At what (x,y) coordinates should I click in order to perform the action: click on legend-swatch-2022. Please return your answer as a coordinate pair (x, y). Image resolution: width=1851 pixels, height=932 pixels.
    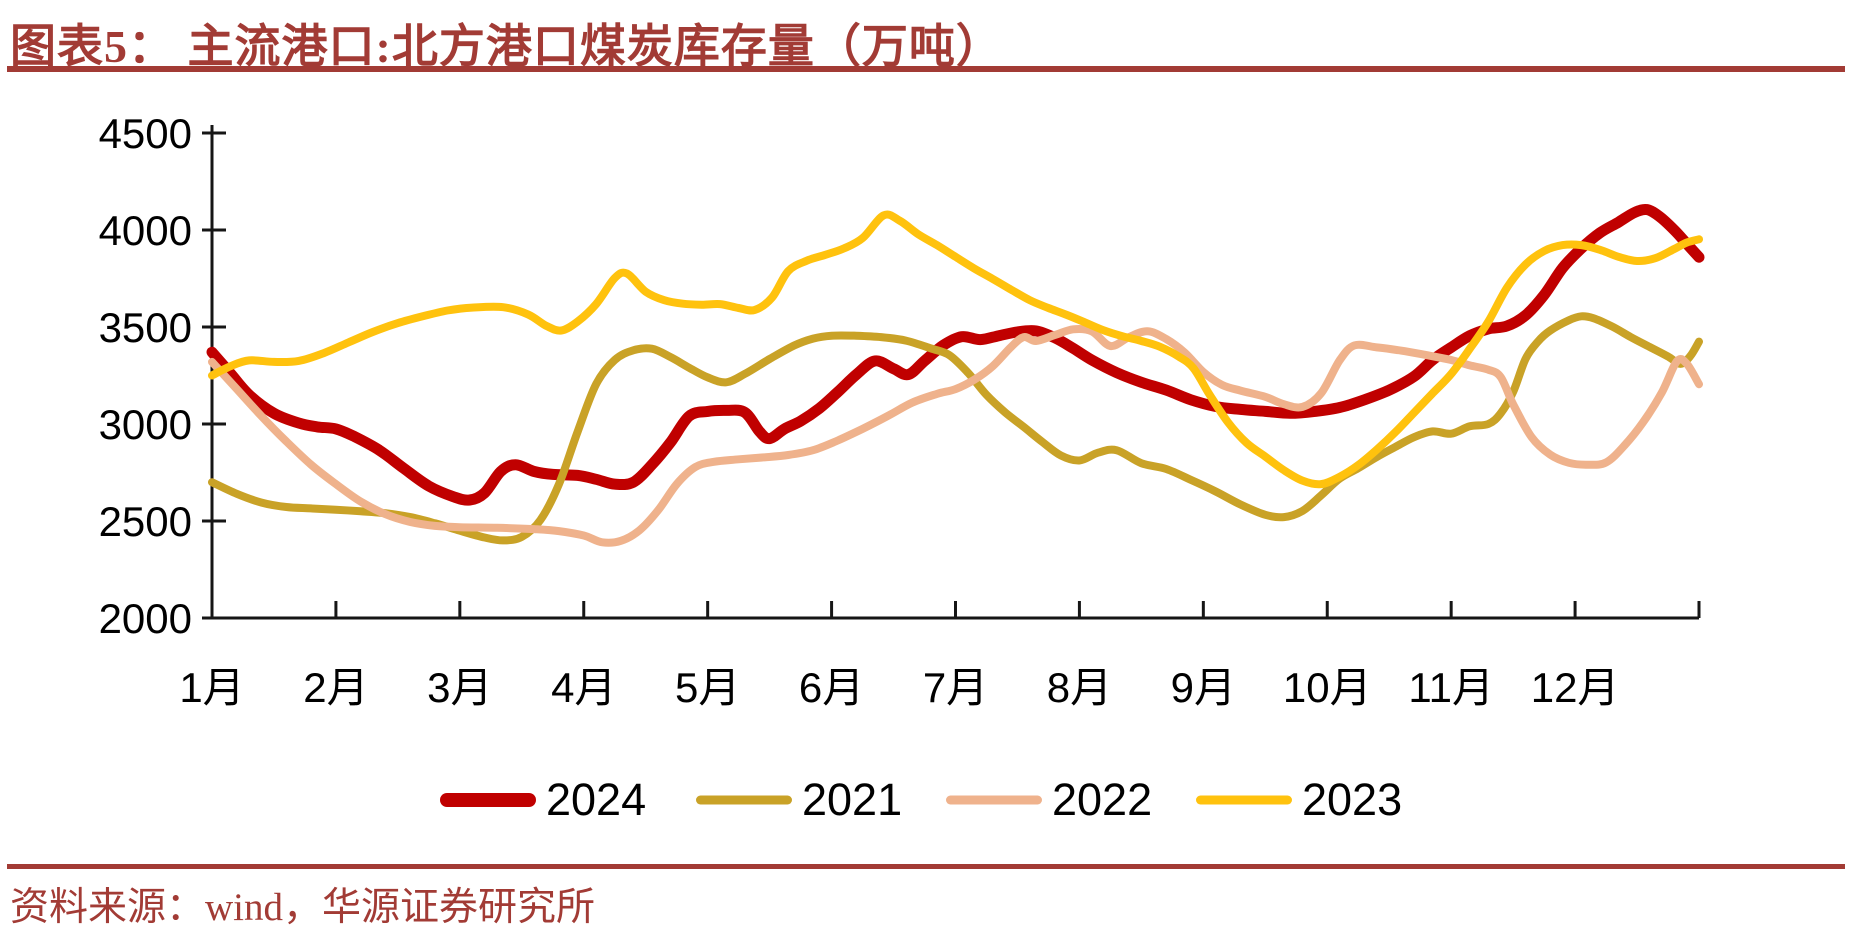
    Looking at the image, I should click on (994, 800).